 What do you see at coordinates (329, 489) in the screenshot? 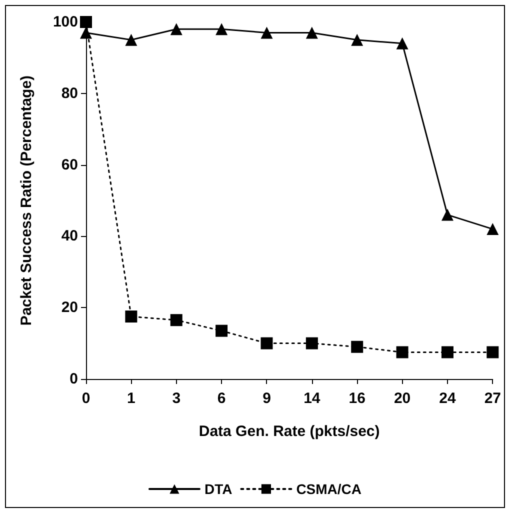
I see `legend-label: CSMA/CA` at bounding box center [329, 489].